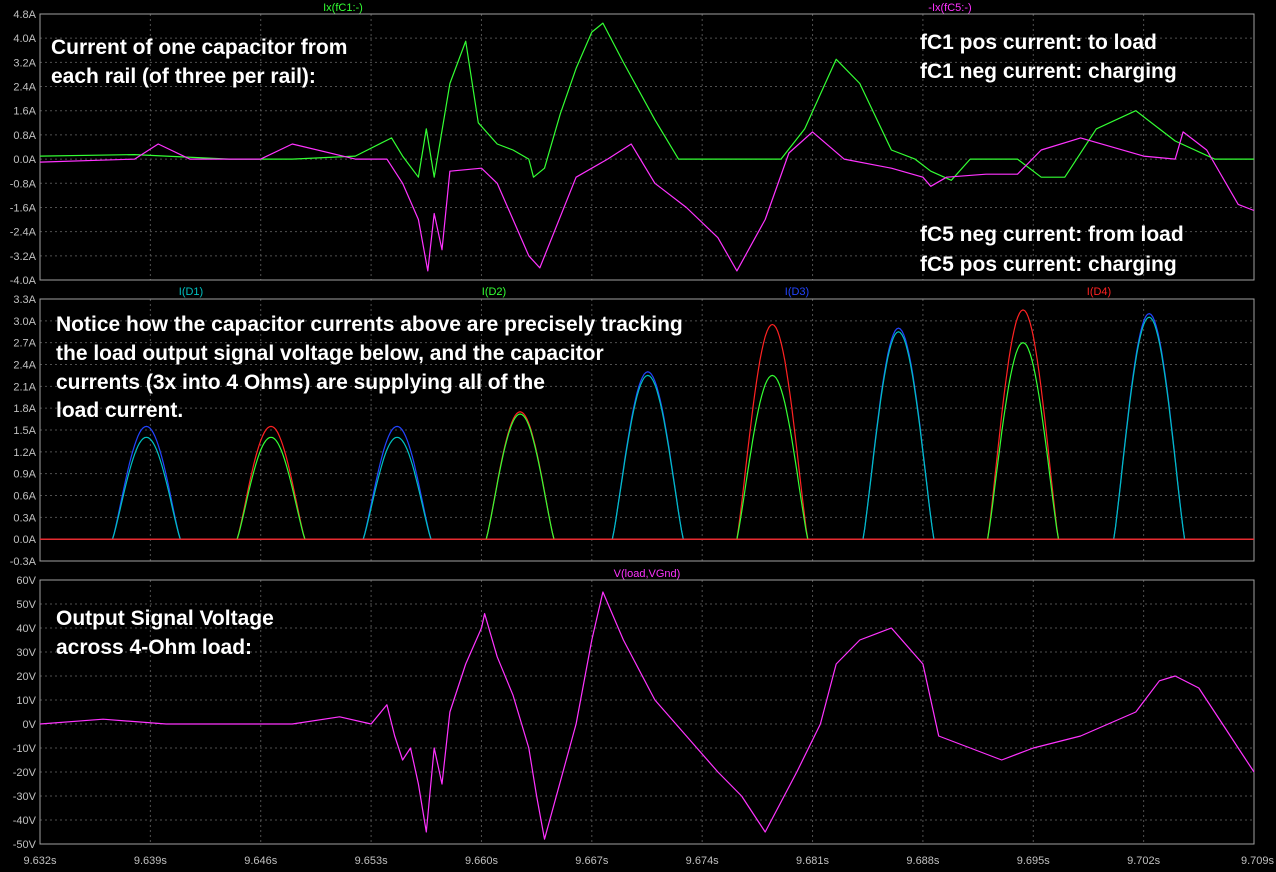  I want to click on y-tick-label: 0.9A, so click(24, 475).